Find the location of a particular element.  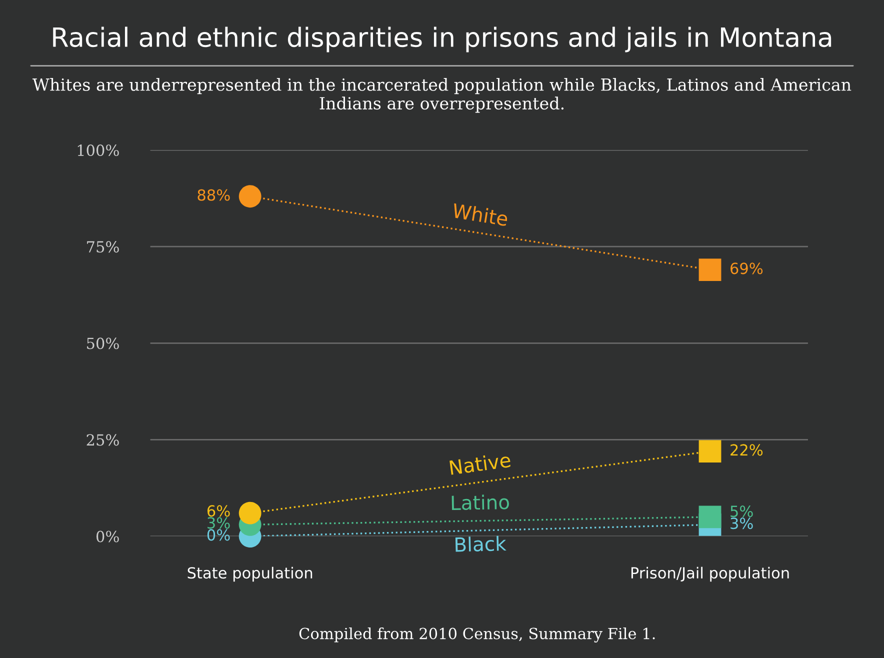

series-label: Latino is located at coordinates (481, 502).